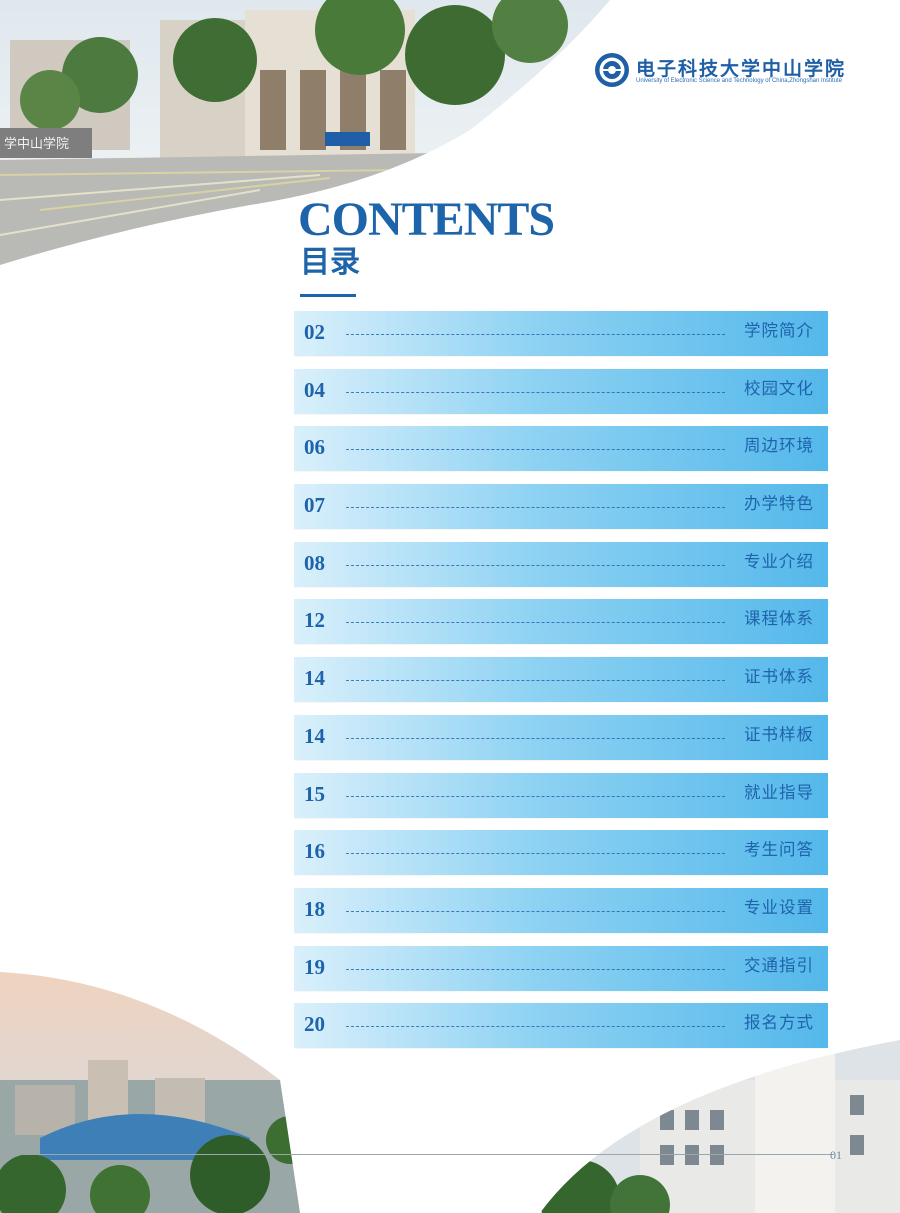 This screenshot has height=1213, width=900. What do you see at coordinates (779, 446) in the screenshot?
I see `toc-label: 周边环境` at bounding box center [779, 446].